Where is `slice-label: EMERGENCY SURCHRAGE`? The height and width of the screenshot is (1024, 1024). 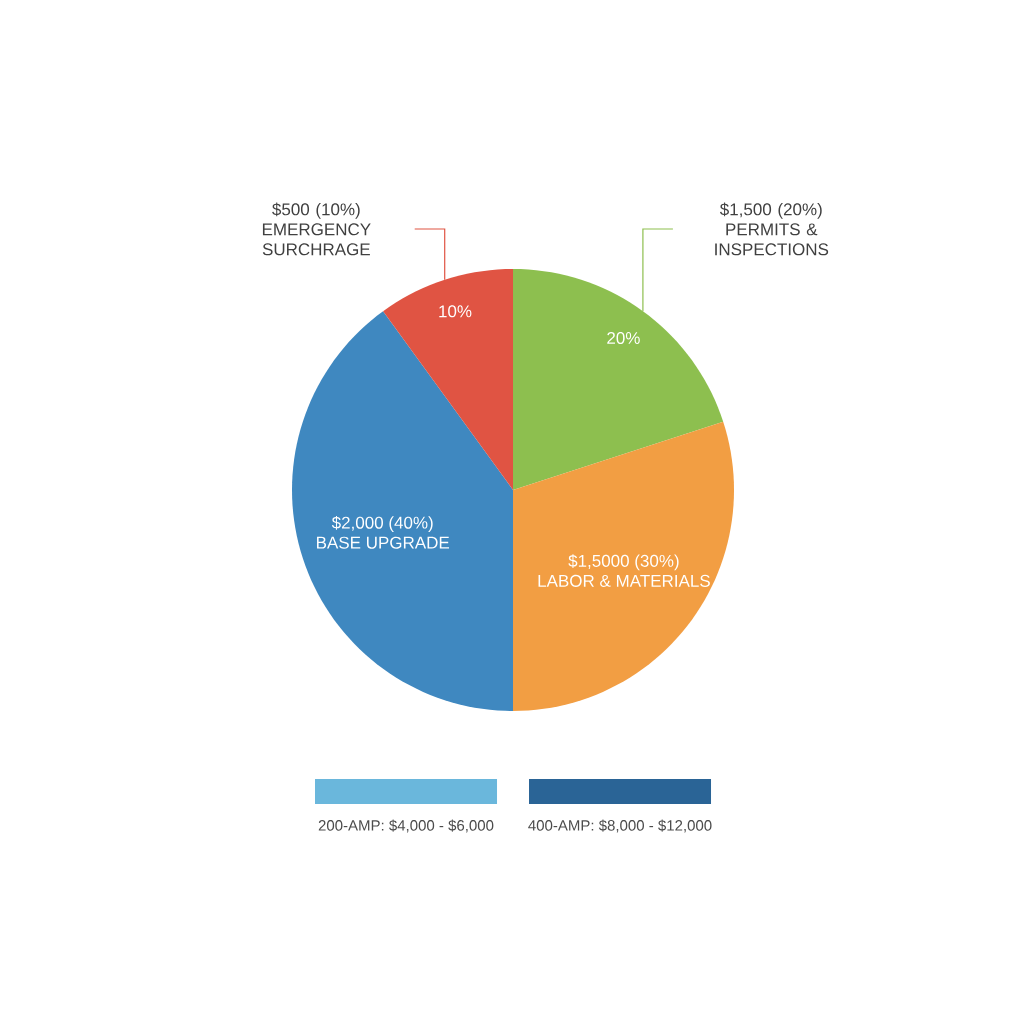
slice-label: EMERGENCY SURCHRAGE is located at coordinates (316, 239).